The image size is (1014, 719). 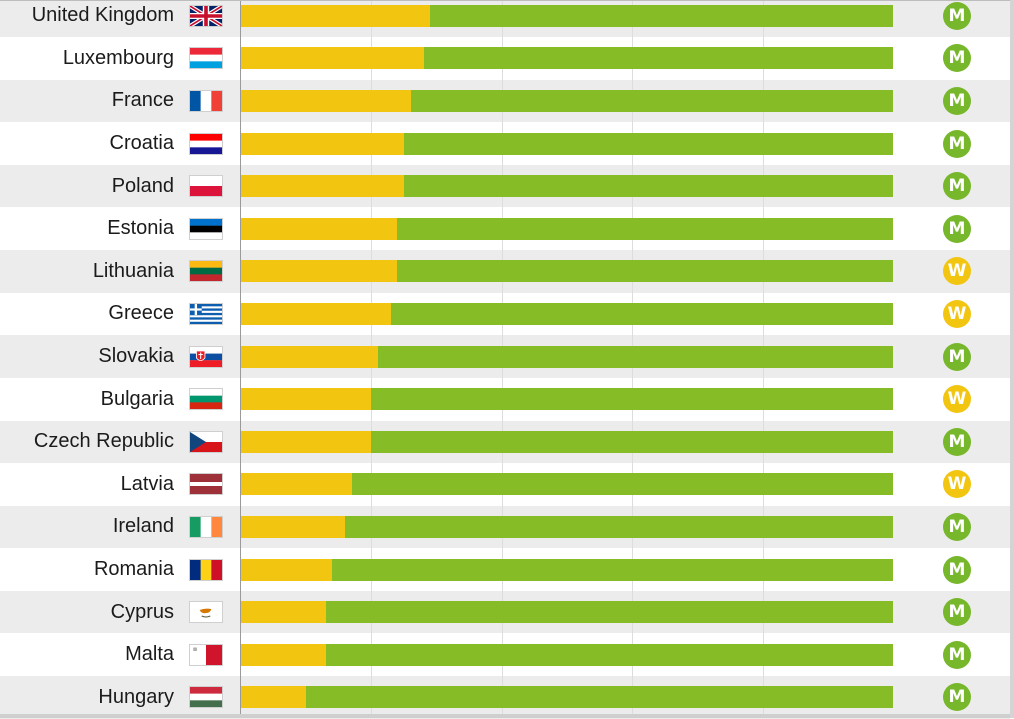 I want to click on lu-flag, so click(x=206, y=58).